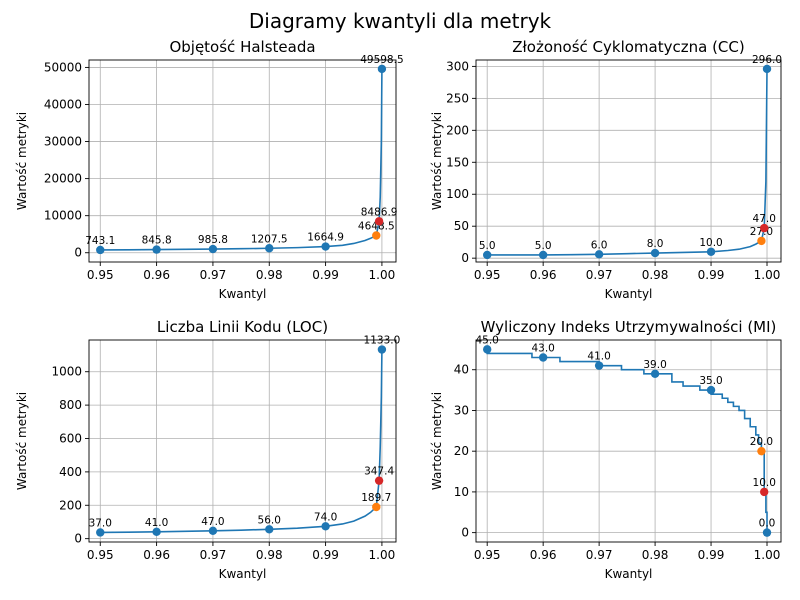  Describe the element at coordinates (213, 240) in the screenshot. I see `point-label-2: 985.8` at that location.